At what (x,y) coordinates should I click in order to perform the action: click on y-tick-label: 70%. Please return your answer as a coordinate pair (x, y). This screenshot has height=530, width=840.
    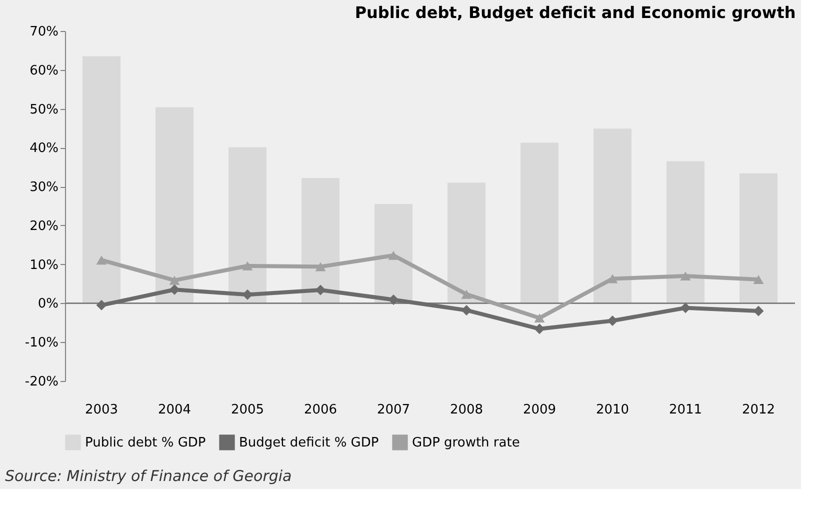
    Looking at the image, I should click on (44, 32).